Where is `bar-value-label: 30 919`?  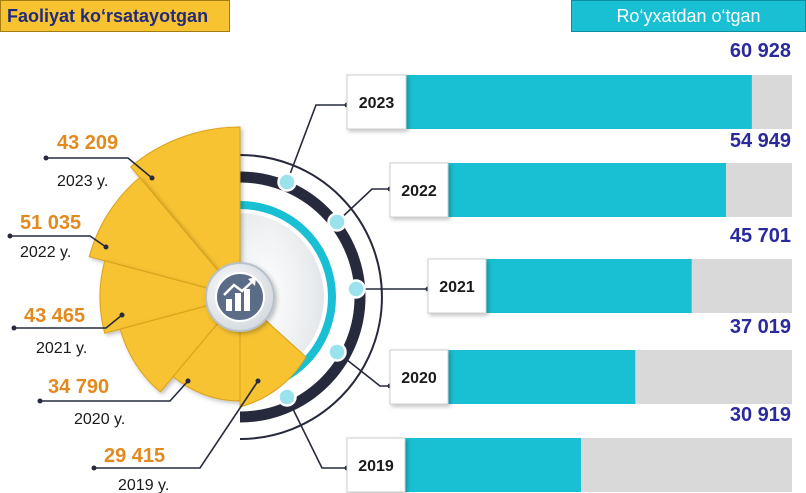
bar-value-label: 30 919 is located at coordinates (760, 415).